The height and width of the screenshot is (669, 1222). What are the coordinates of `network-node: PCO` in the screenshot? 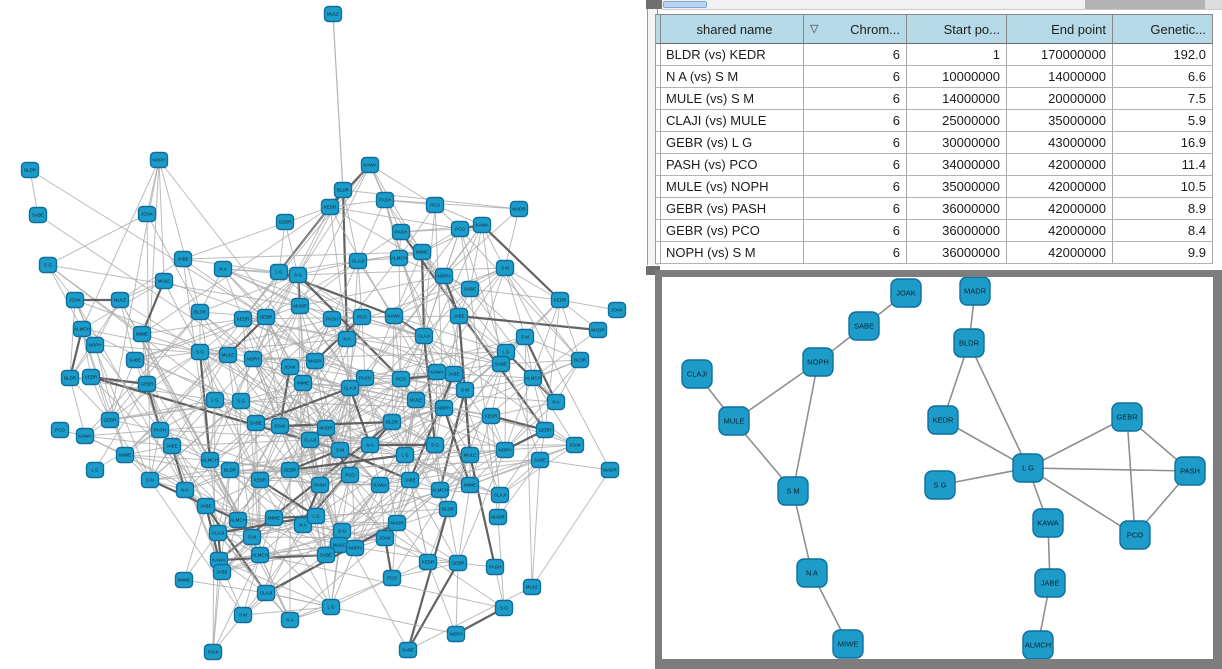 It's located at (362, 317).